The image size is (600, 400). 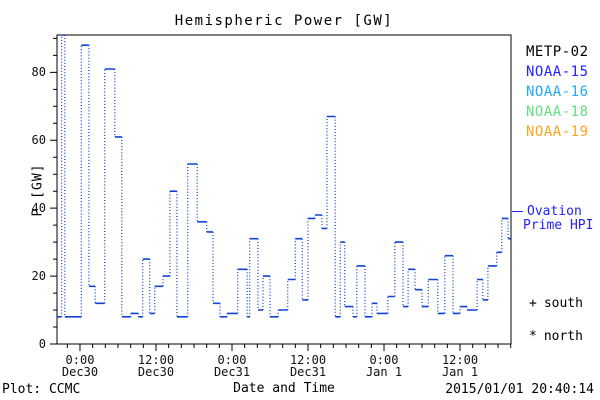 I want to click on south-marker-legend: + south, so click(x=556, y=303).